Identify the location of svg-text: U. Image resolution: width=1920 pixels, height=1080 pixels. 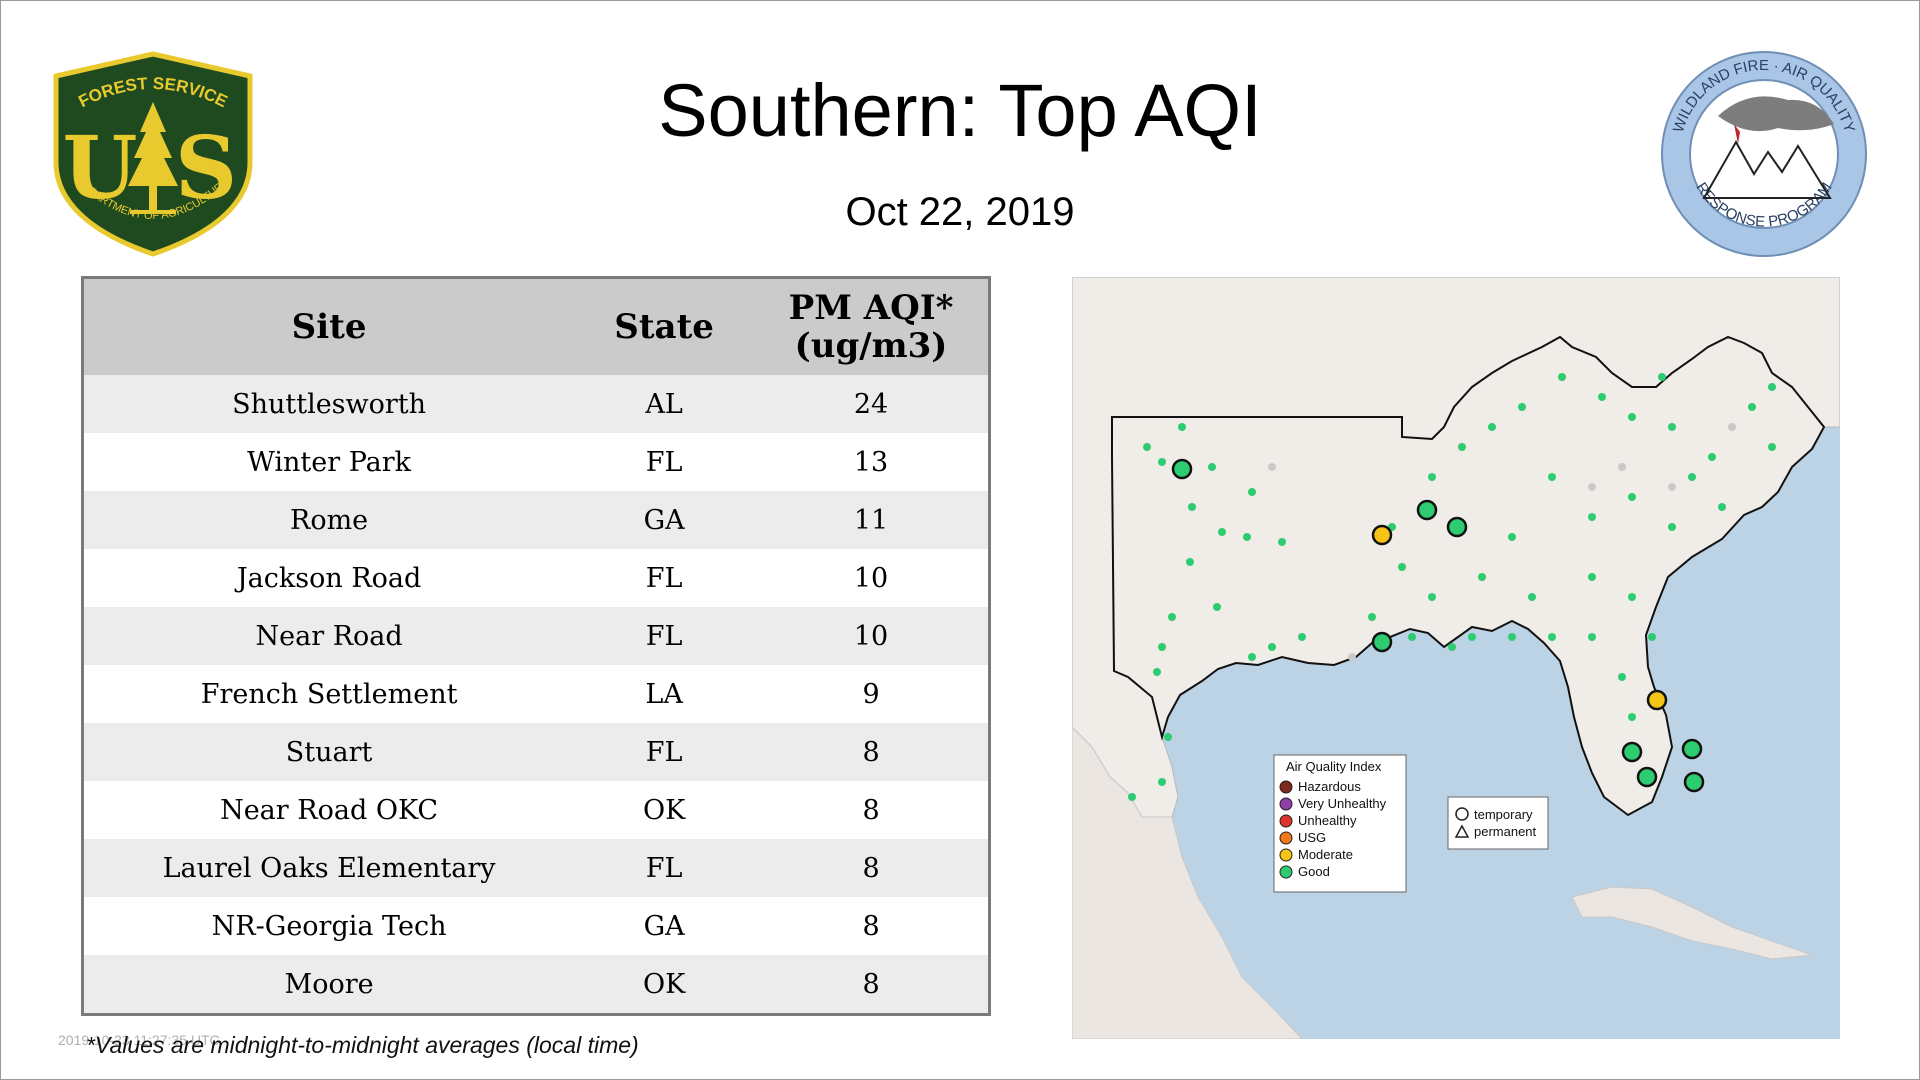
(100, 168).